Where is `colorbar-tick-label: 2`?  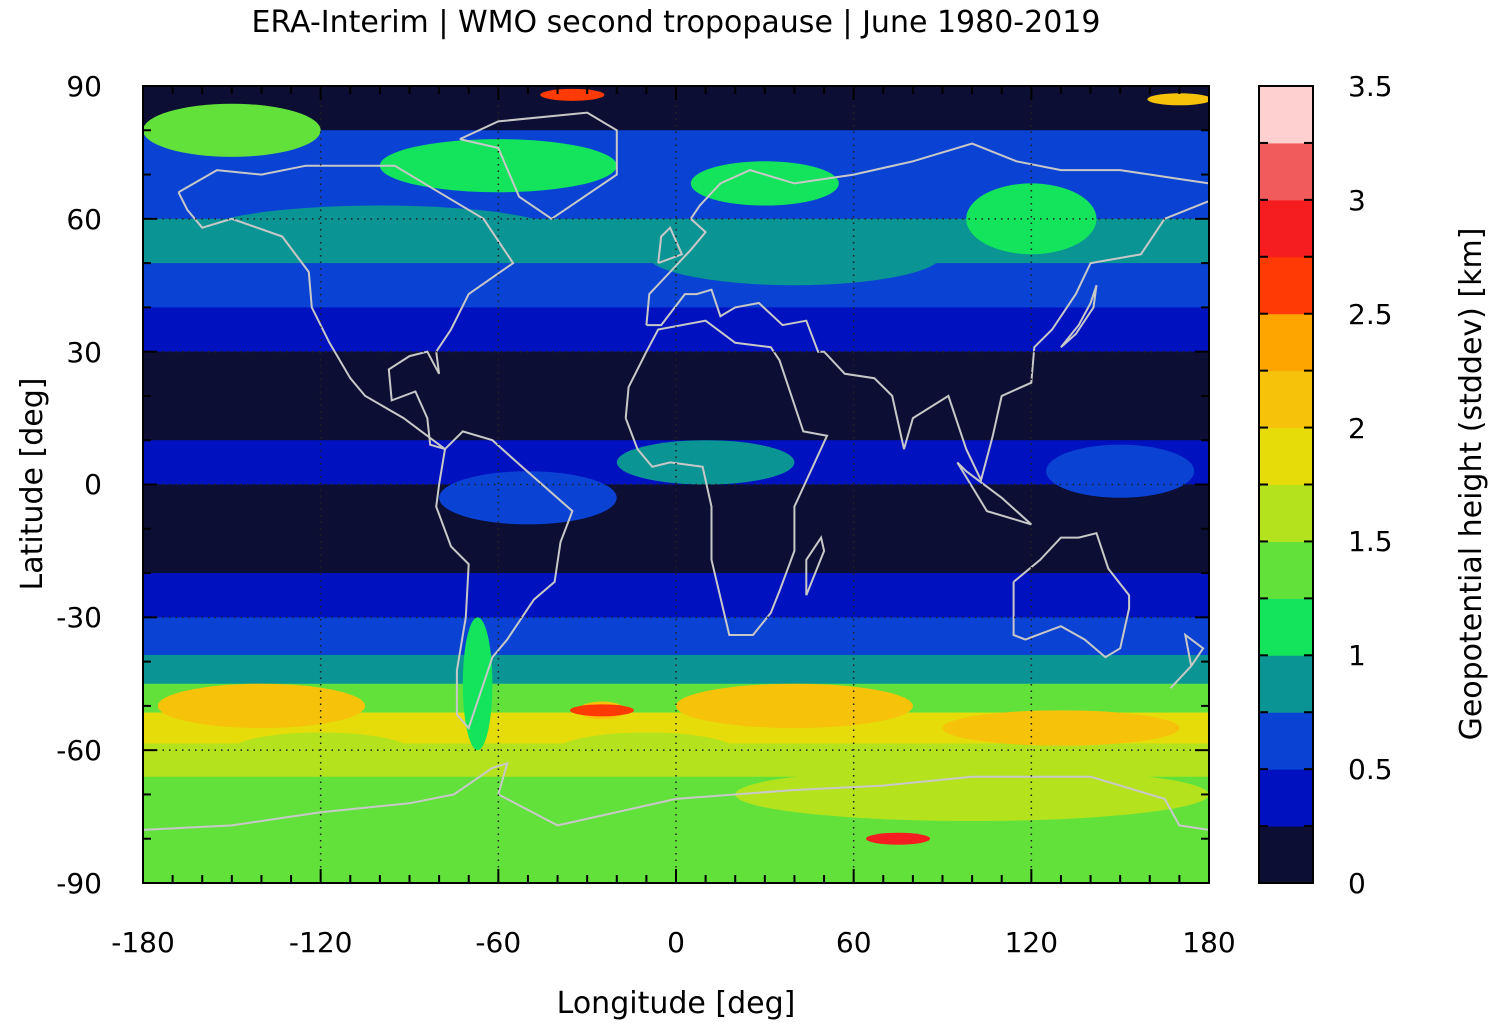
colorbar-tick-label: 2 is located at coordinates (1357, 428).